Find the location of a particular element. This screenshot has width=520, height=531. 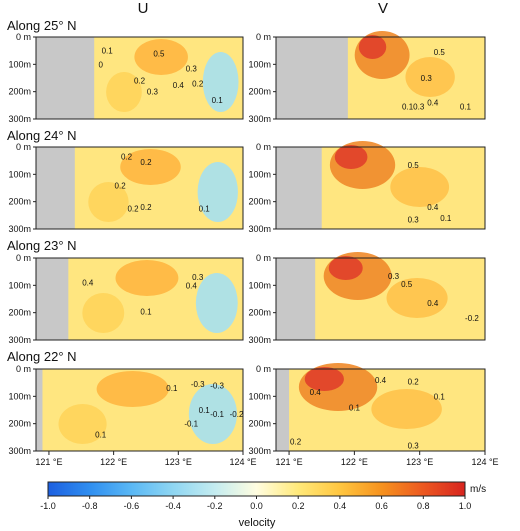

colorbar-tick-label: 0.8 is located at coordinates (423, 506).